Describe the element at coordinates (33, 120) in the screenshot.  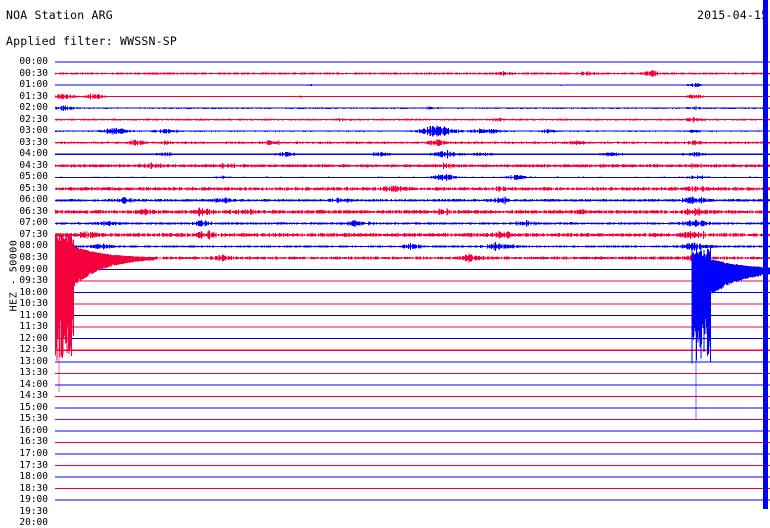
I see `time-tick-label: 02:30` at that location.